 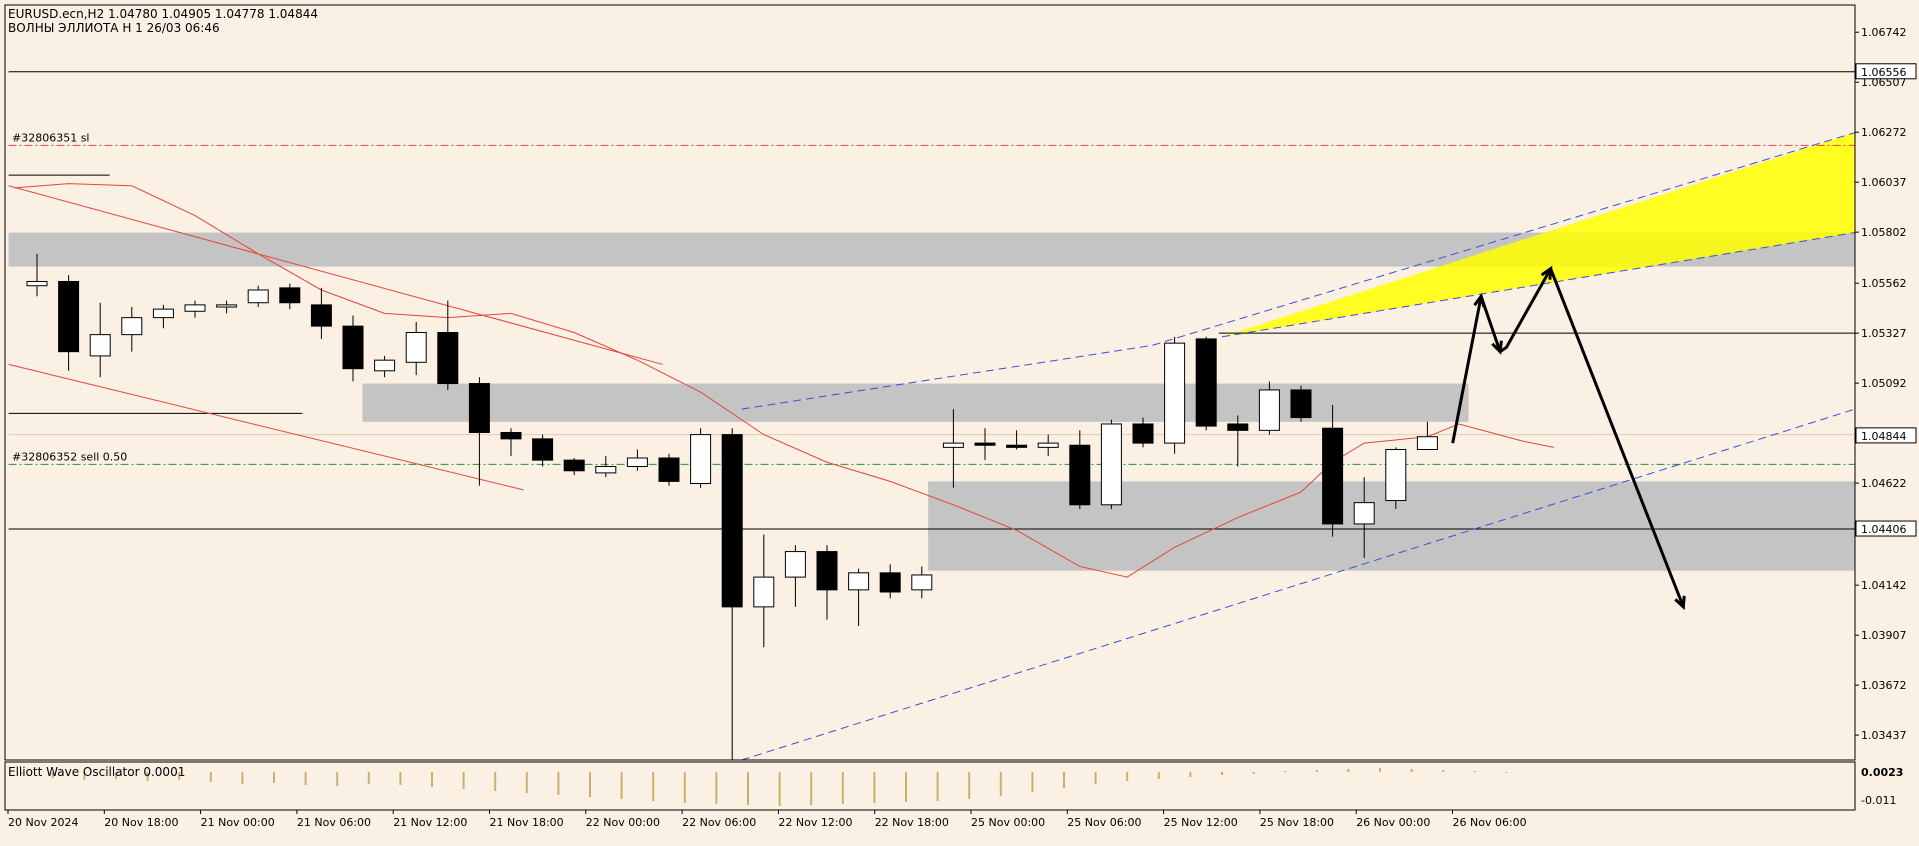 I want to click on x-tick-label: 25 Nov 12:00, so click(x=1201, y=822).